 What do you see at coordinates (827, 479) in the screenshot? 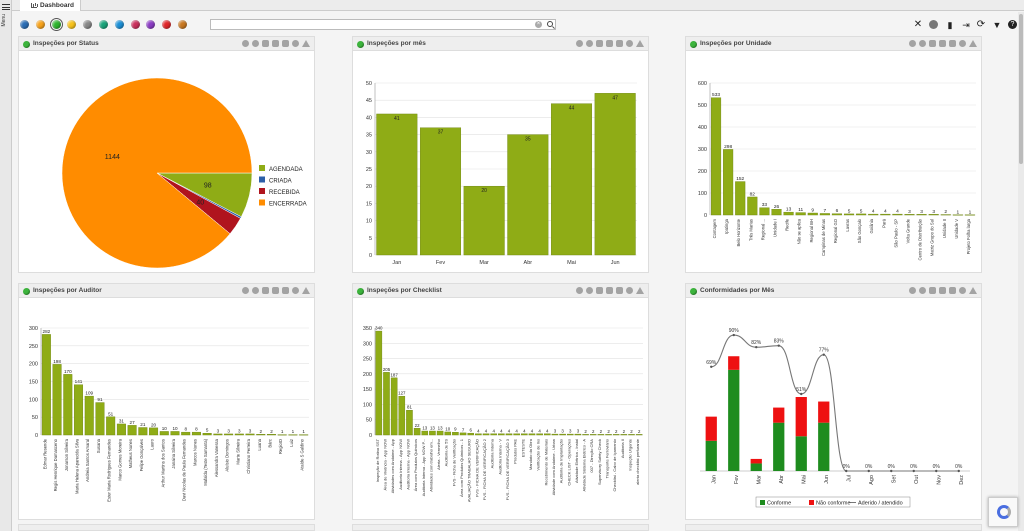
I see `x-tick-label: Jun` at bounding box center [827, 479].